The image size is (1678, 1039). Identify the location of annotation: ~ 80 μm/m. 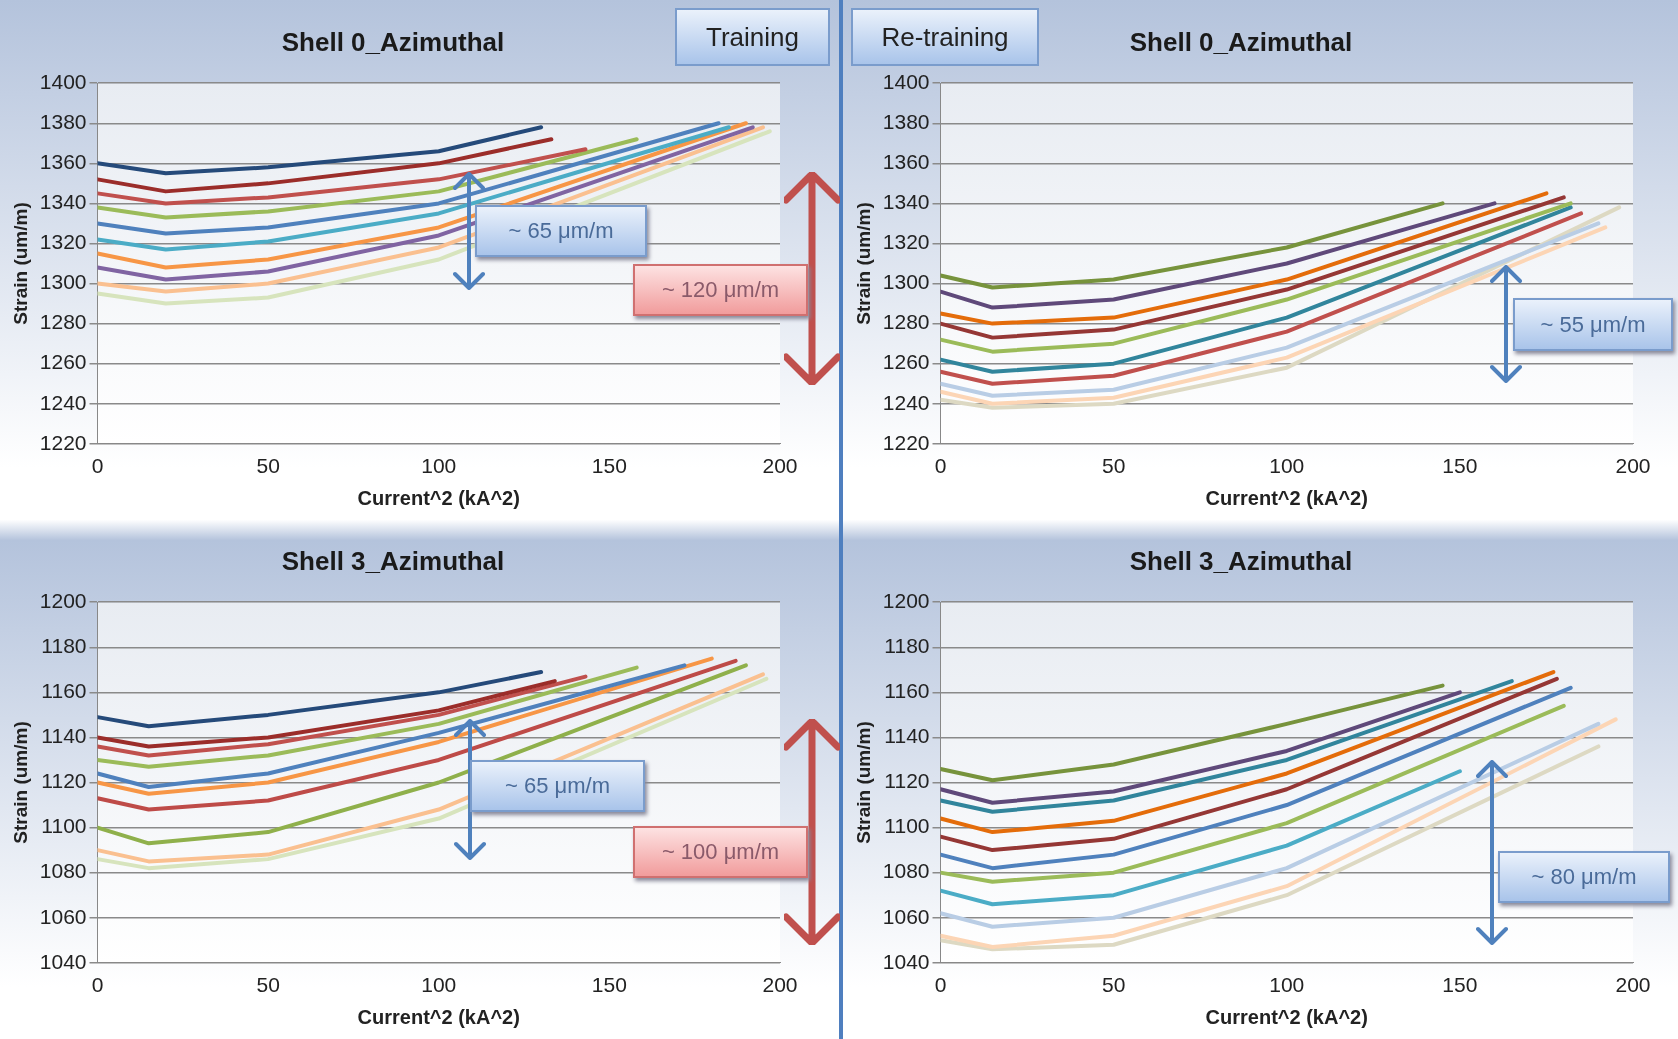
(1584, 877).